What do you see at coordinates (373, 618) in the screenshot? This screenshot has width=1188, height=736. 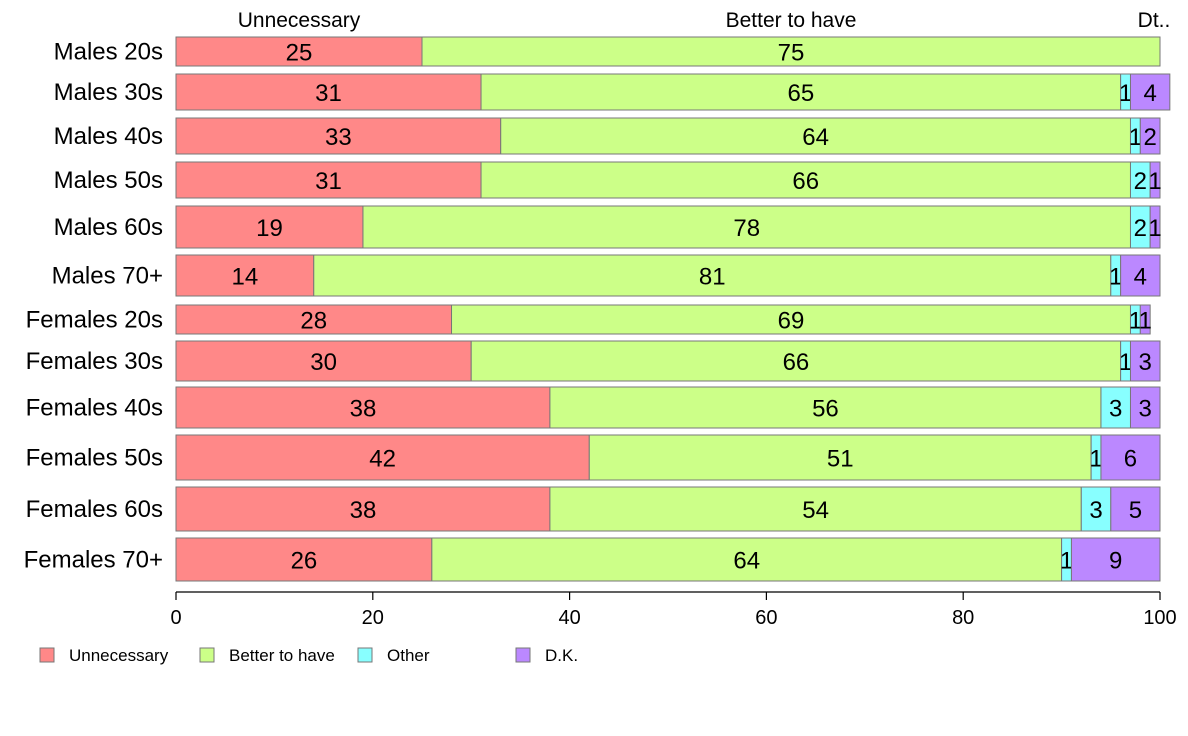 I see `x-tick-label: 20` at bounding box center [373, 618].